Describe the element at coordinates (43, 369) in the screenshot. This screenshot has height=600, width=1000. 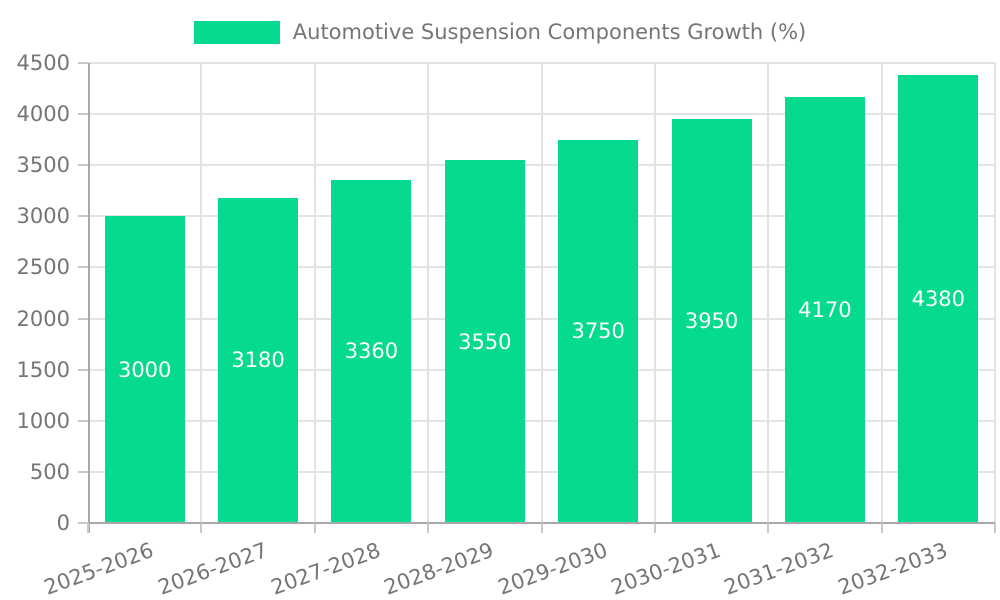
I see `y-axis-tick-label: 1500` at that location.